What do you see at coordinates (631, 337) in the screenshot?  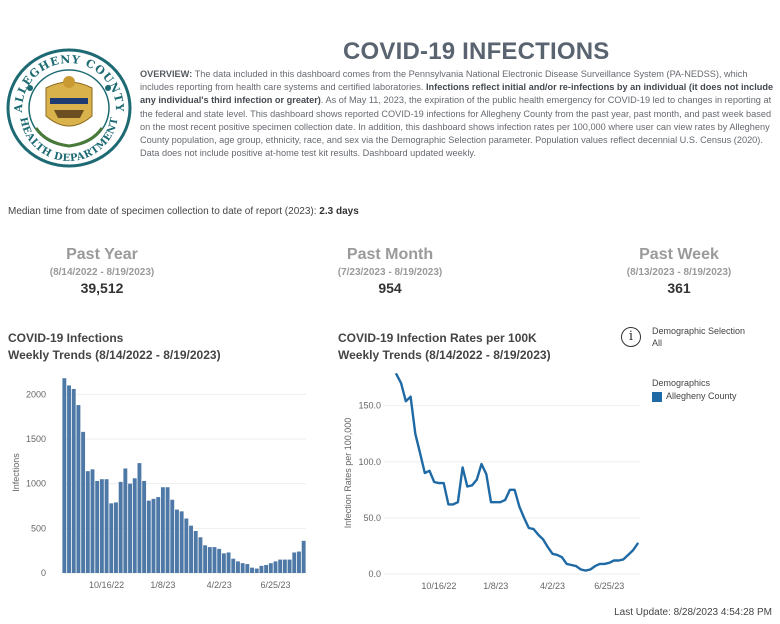 I see `info-icon: i` at bounding box center [631, 337].